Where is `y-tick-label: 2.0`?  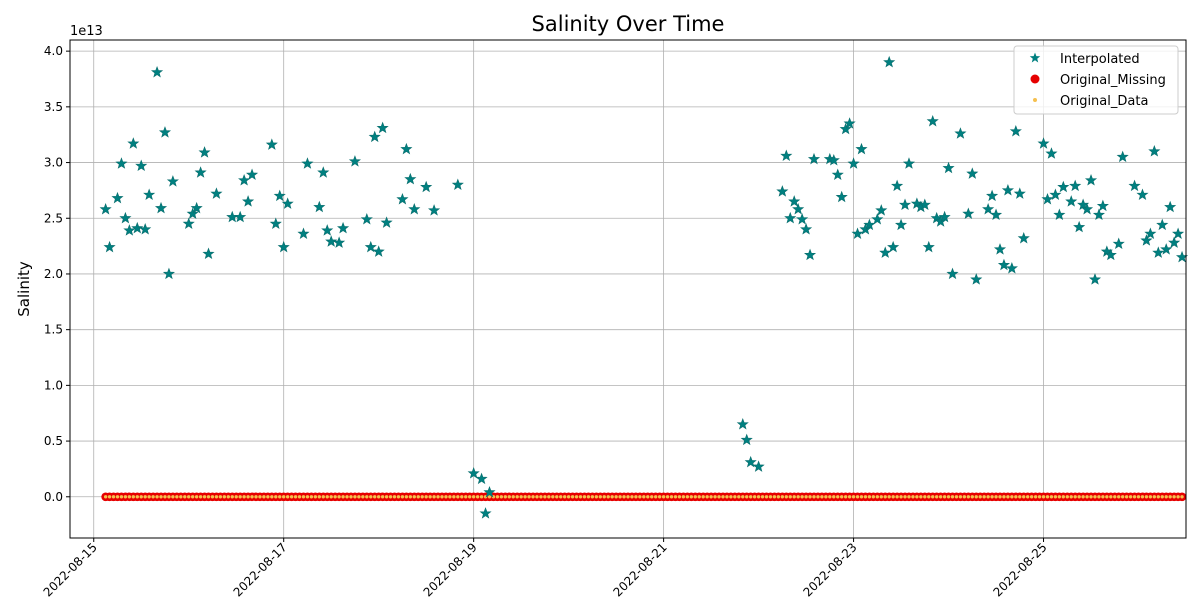
y-tick-label: 2.0 is located at coordinates (53, 274).